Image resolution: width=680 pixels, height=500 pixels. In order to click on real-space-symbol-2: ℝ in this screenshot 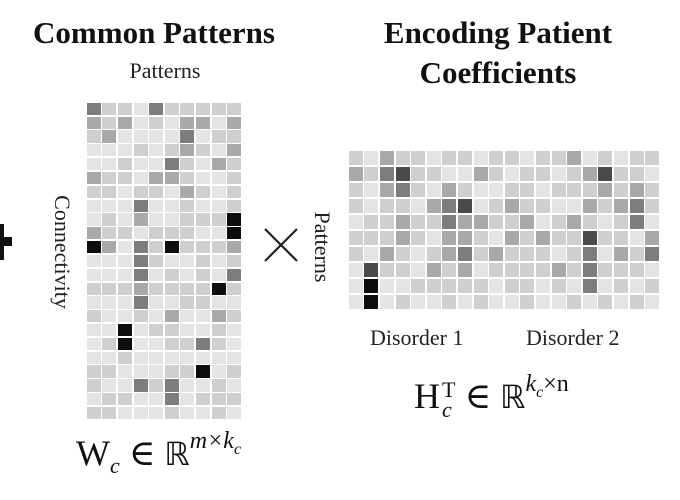, I will do `click(513, 397)`.